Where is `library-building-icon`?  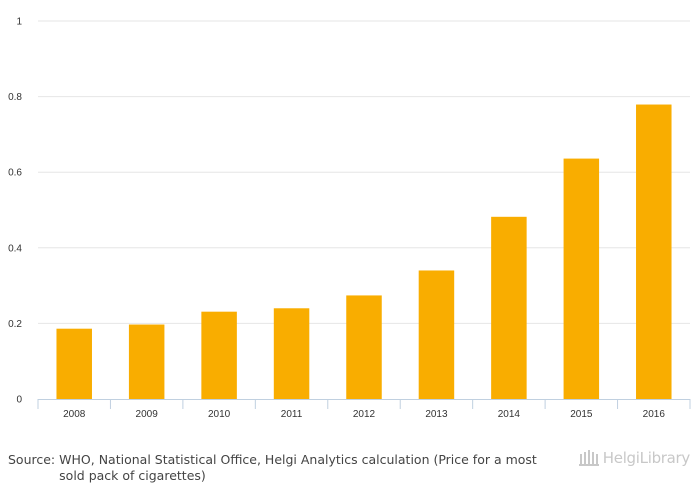
library-building-icon is located at coordinates (588, 458).